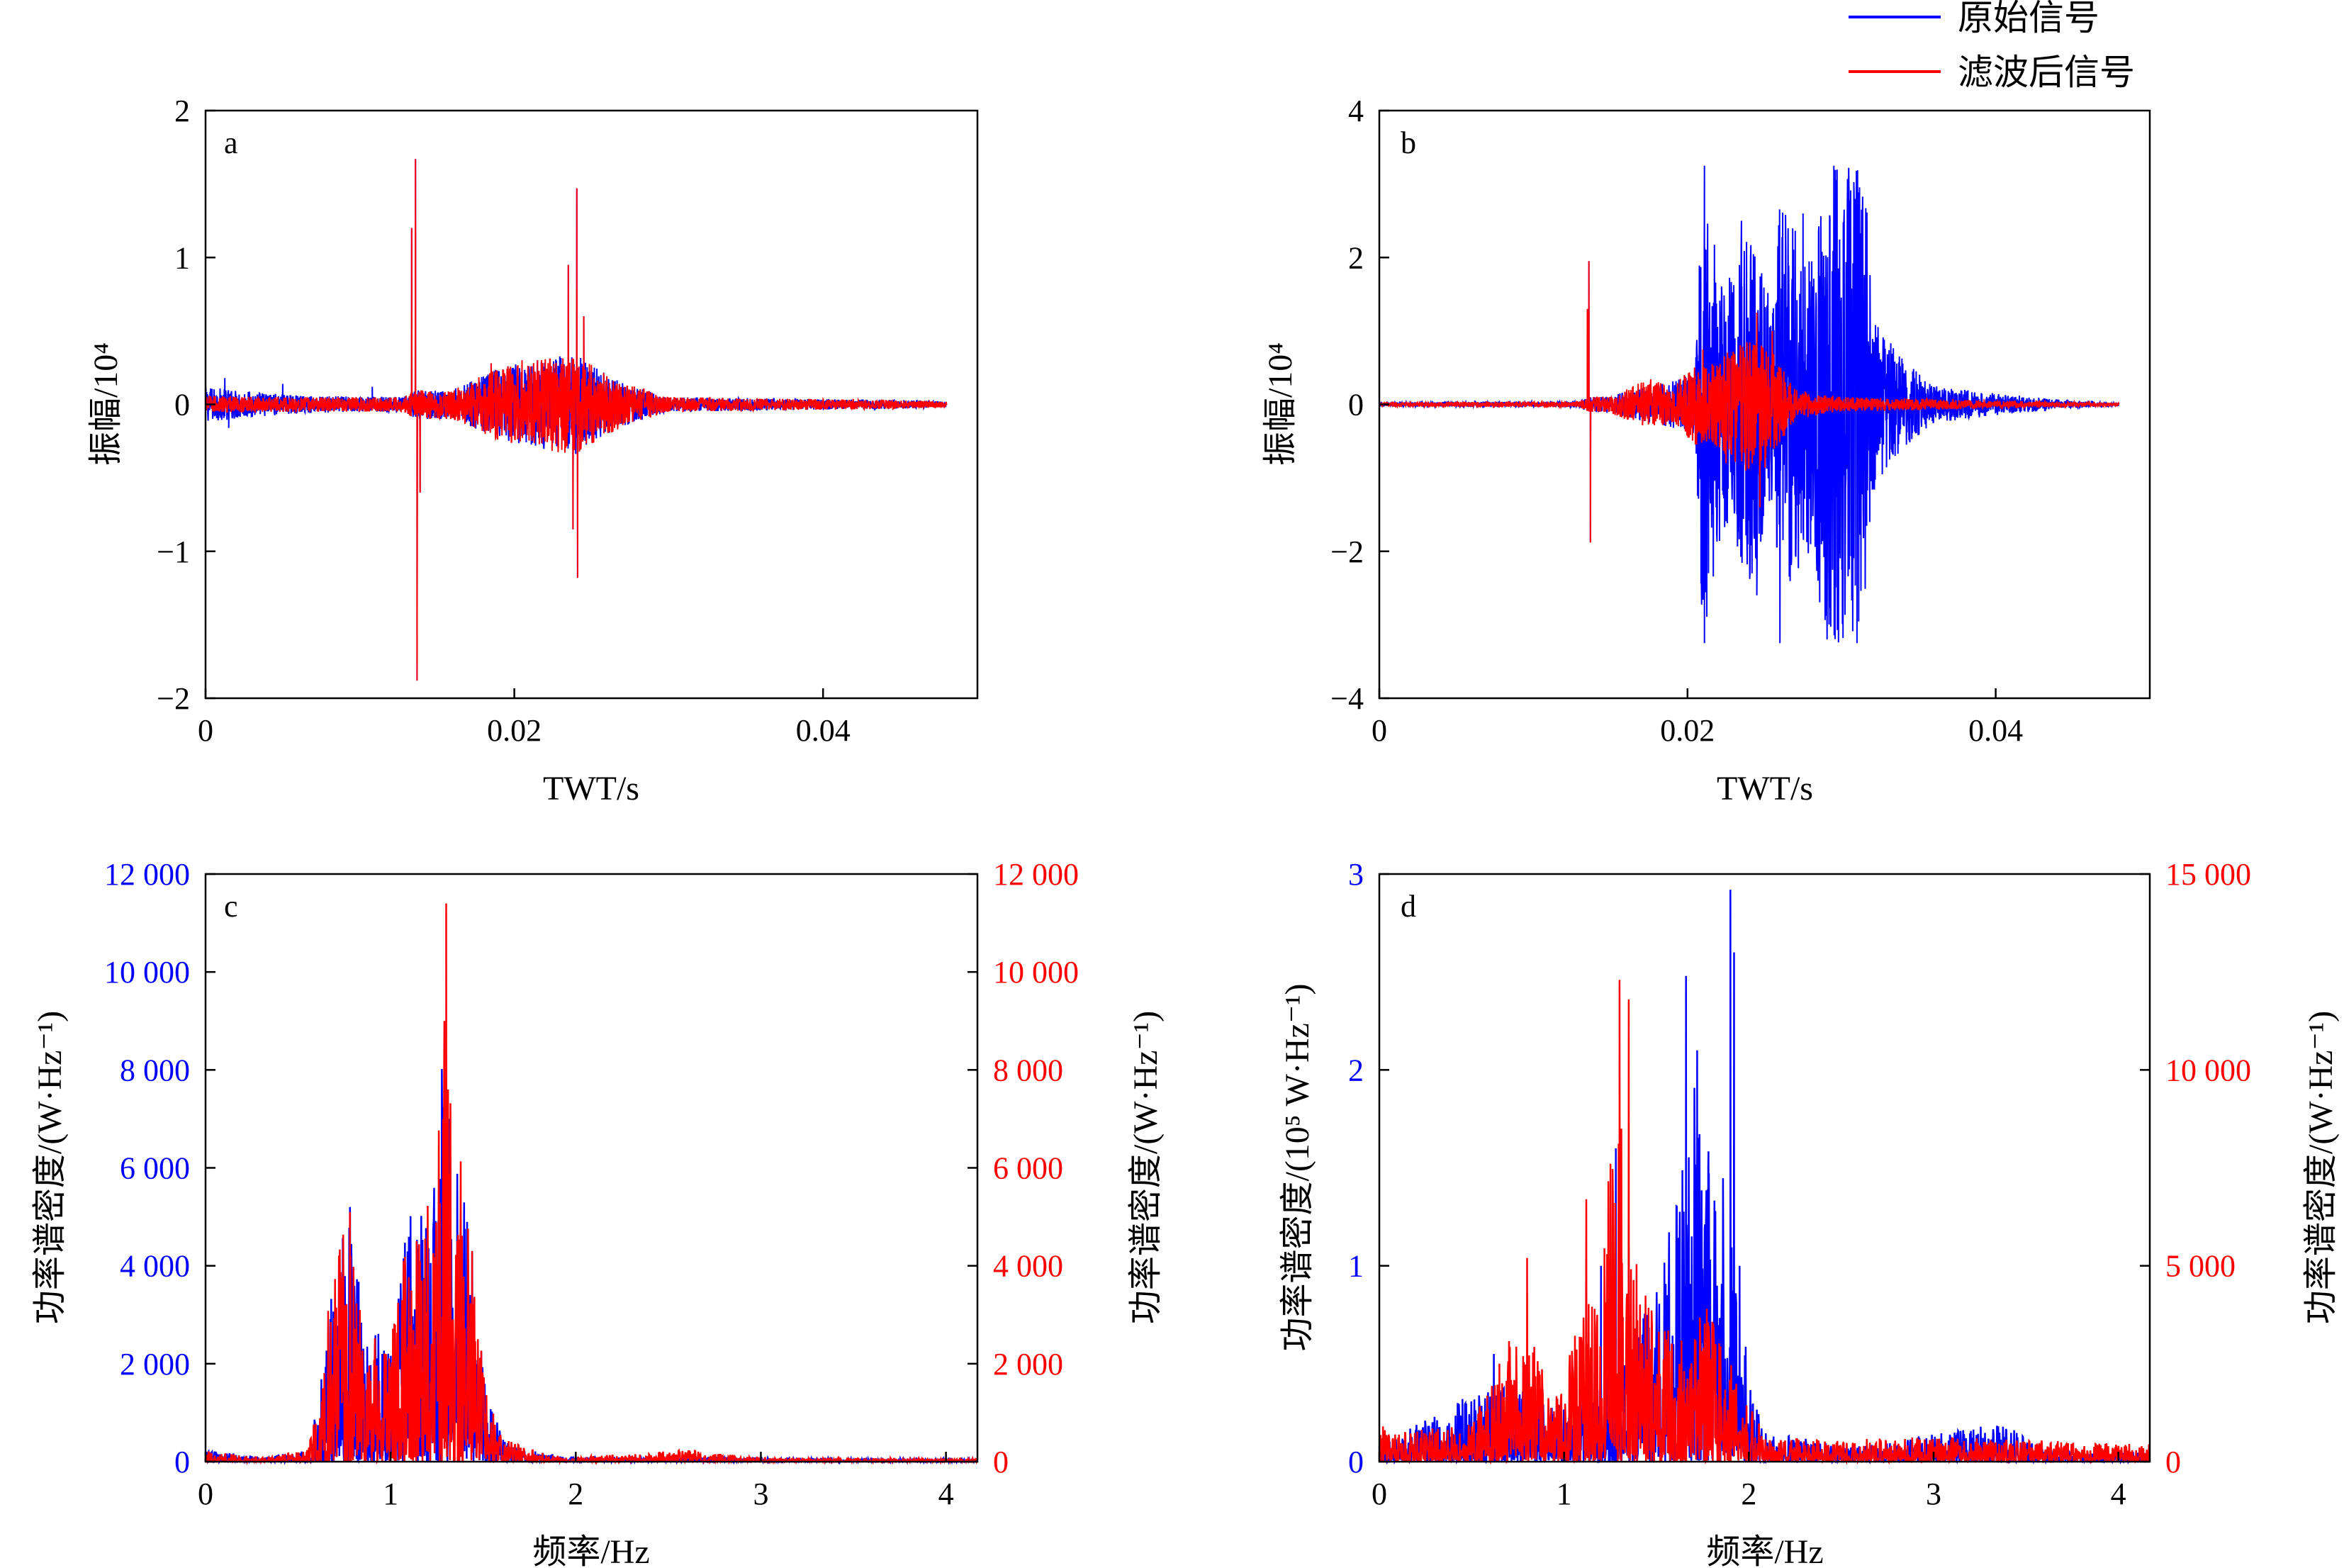 The height and width of the screenshot is (1568, 2344). What do you see at coordinates (2208, 874) in the screenshot?
I see `panel-d-ytick-right-label-3: 15 000` at bounding box center [2208, 874].